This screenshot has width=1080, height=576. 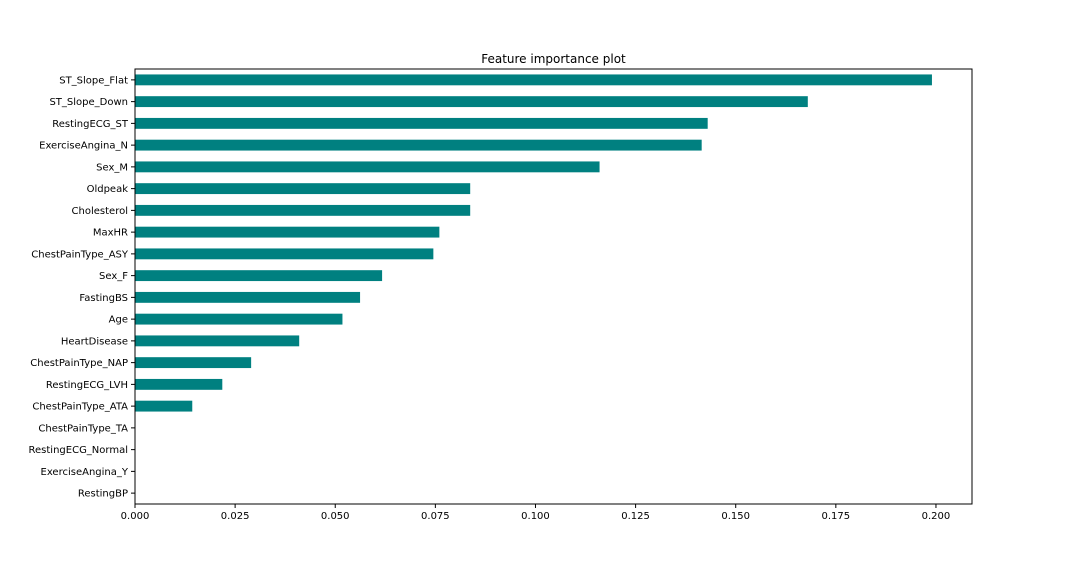 I want to click on bar-MaxHR, so click(x=287, y=232).